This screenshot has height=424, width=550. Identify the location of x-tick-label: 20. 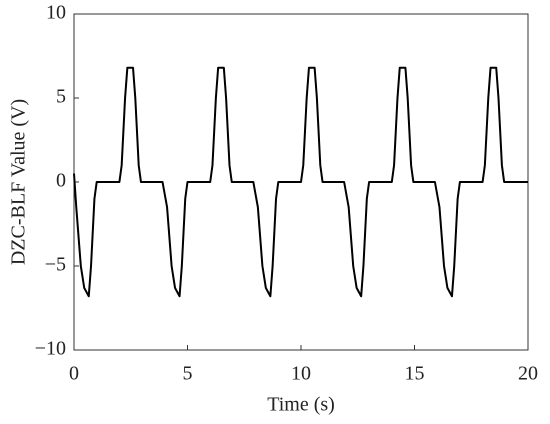
(528, 374).